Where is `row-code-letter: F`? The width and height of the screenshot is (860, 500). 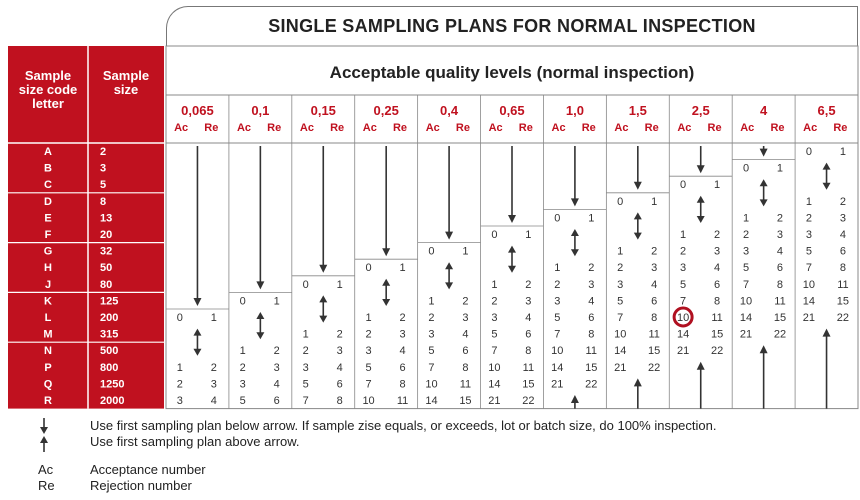 row-code-letter: F is located at coordinates (48, 235).